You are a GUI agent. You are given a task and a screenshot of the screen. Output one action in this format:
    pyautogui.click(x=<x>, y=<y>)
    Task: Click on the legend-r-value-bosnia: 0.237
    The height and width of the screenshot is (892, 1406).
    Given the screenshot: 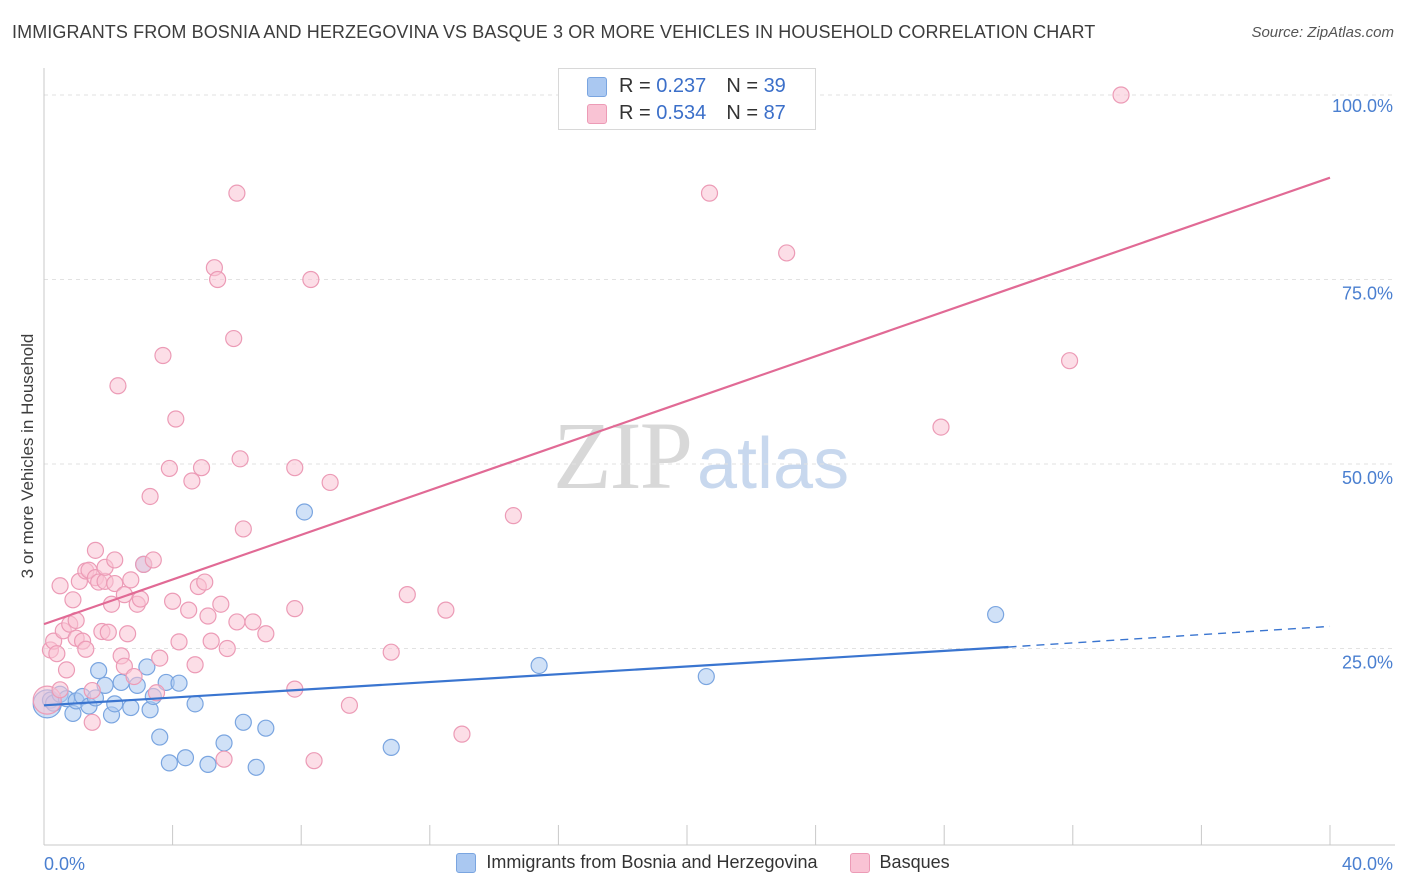 What is the action you would take?
    pyautogui.click(x=681, y=86)
    